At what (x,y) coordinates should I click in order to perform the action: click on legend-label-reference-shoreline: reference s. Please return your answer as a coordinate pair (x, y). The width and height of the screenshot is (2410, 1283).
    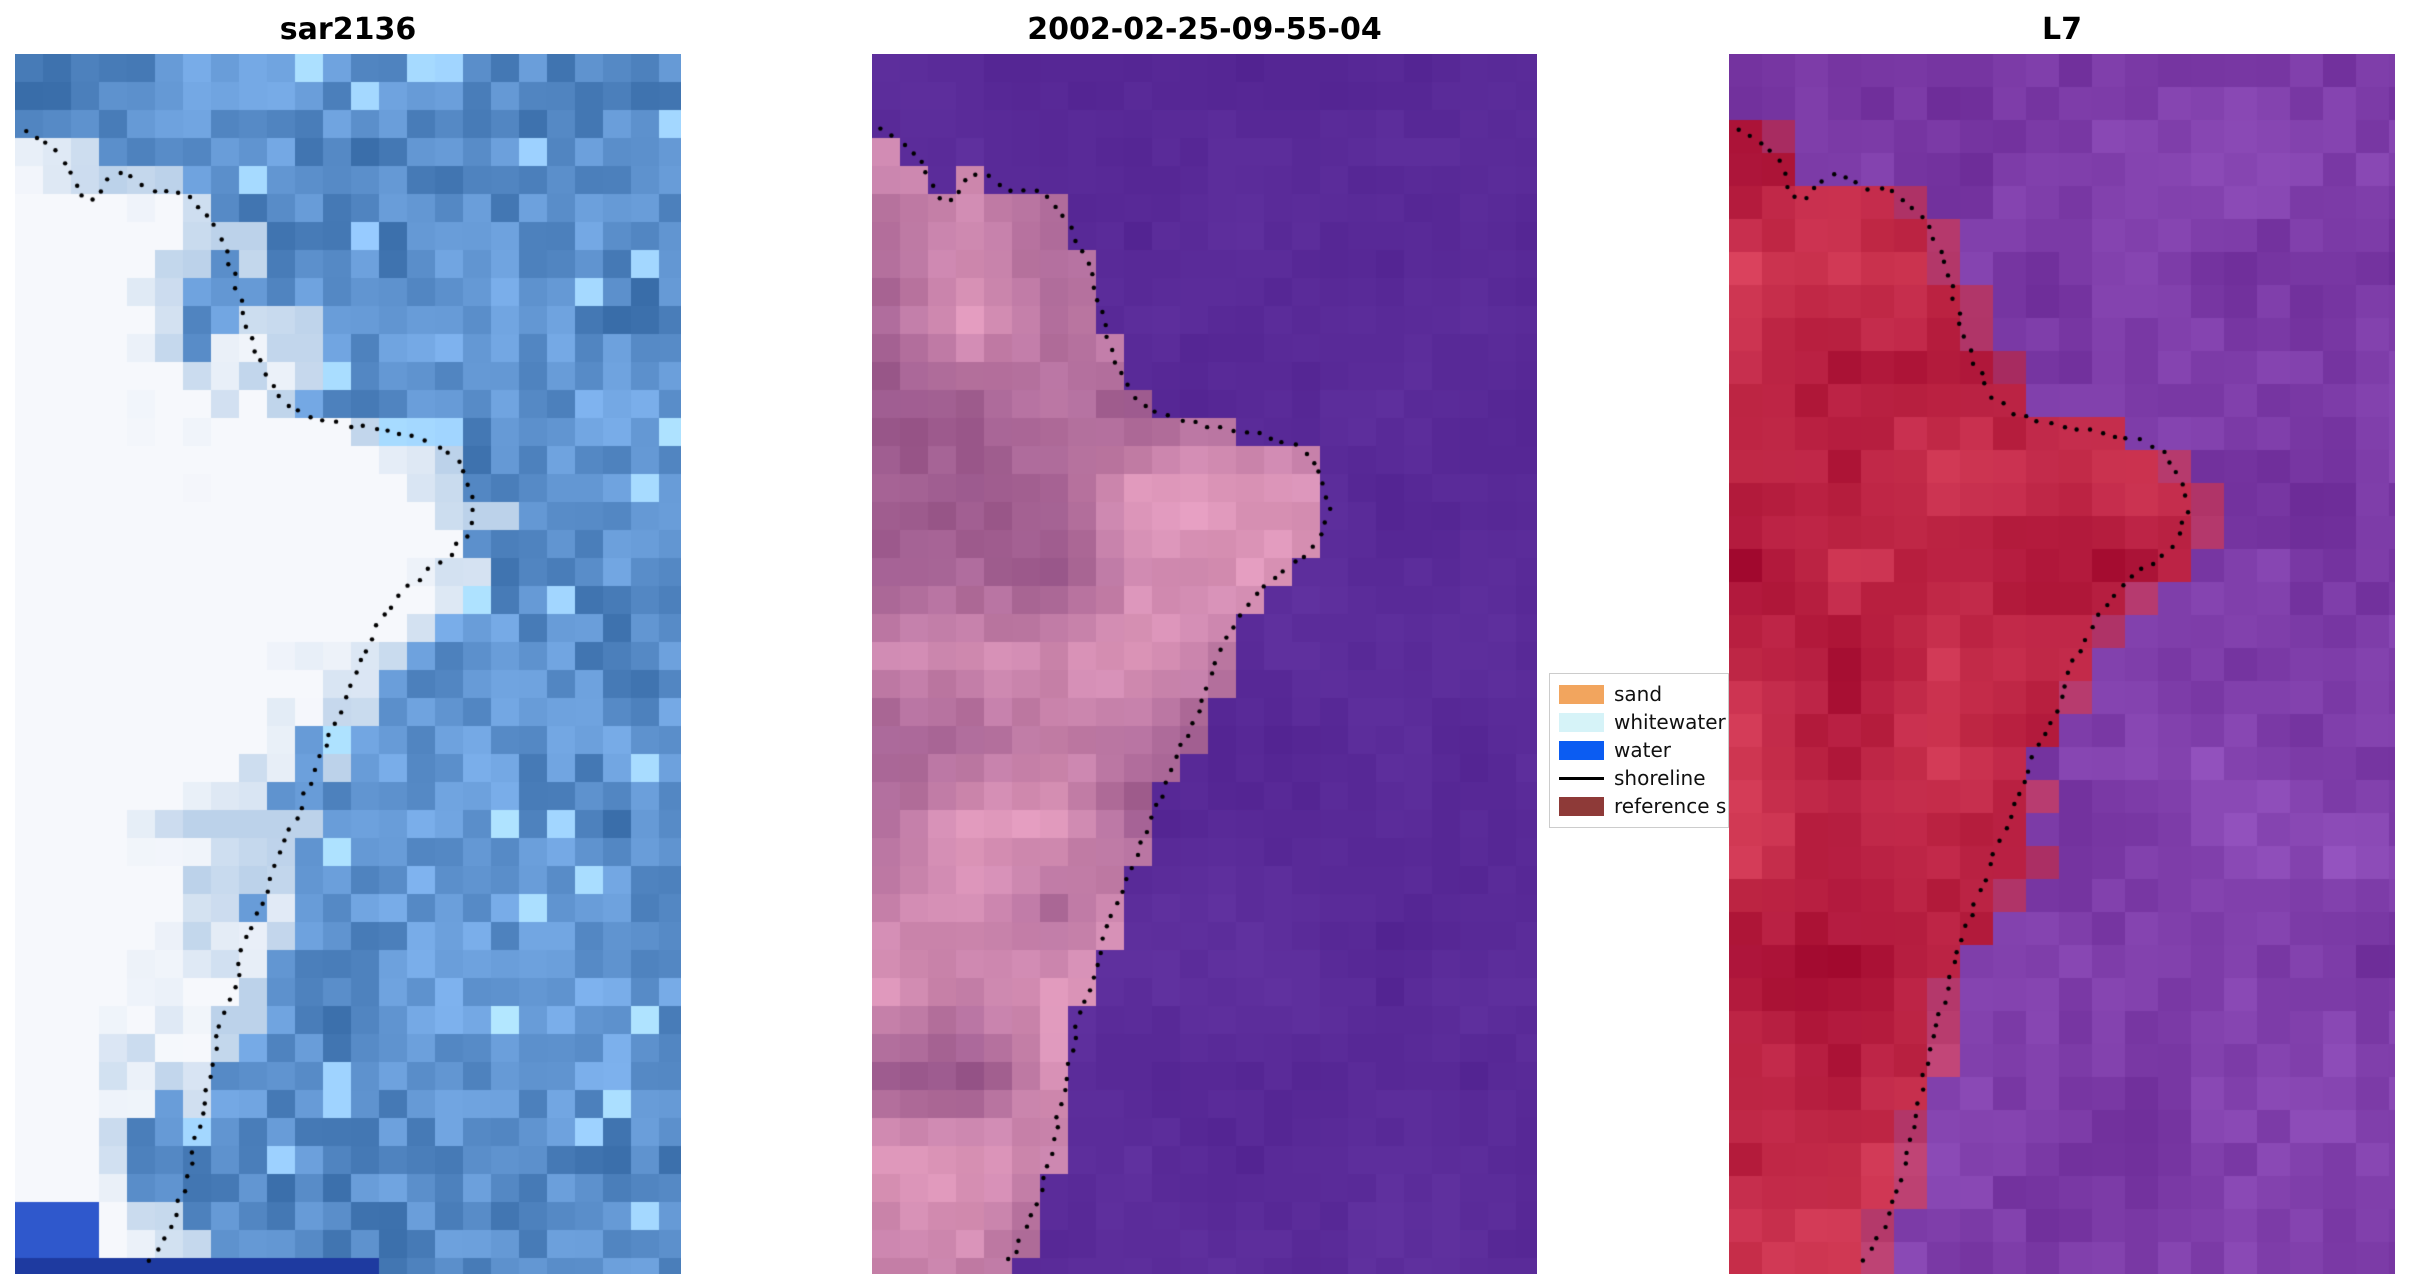
    Looking at the image, I should click on (1670, 806).